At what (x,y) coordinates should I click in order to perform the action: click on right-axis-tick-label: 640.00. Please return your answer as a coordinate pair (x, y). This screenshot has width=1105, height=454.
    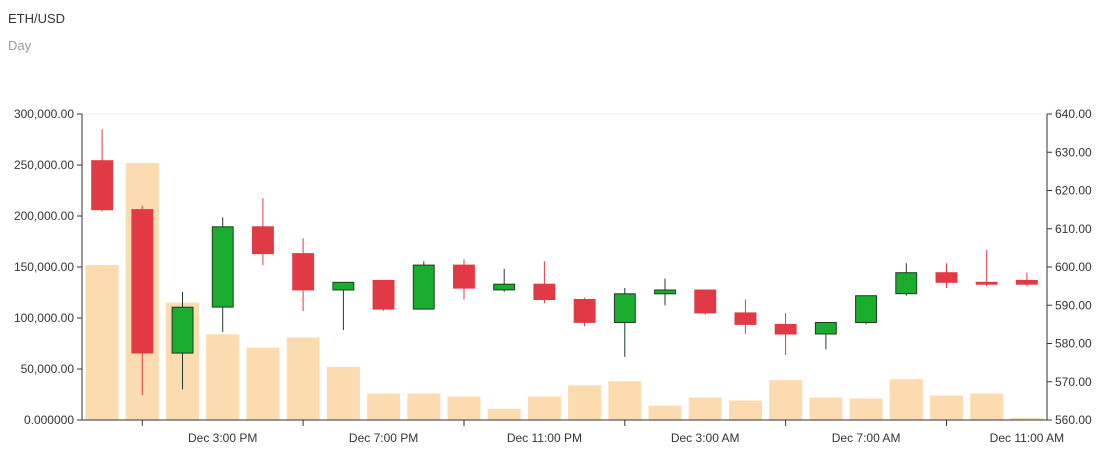
    Looking at the image, I should click on (1073, 114).